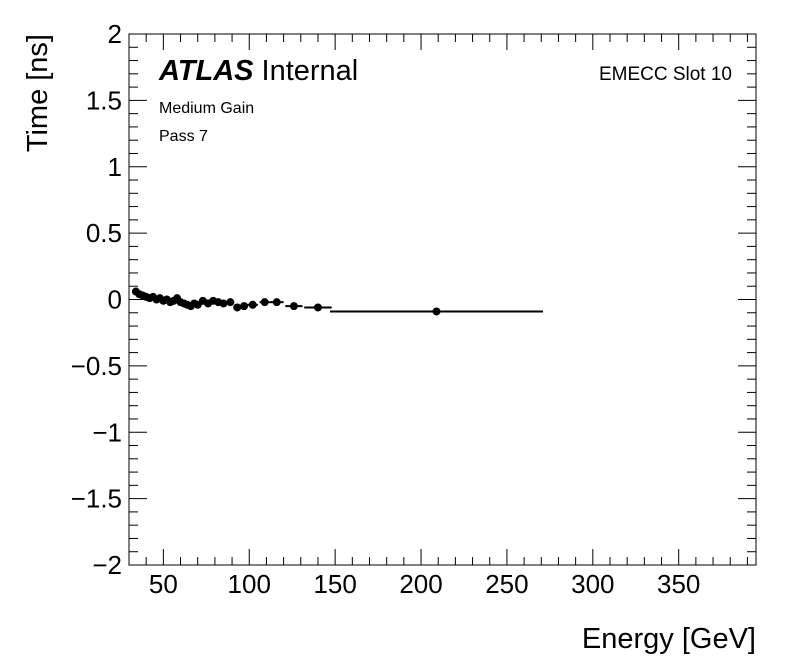  Describe the element at coordinates (38, 93) in the screenshot. I see `y-axis-label: Time [ns]` at that location.